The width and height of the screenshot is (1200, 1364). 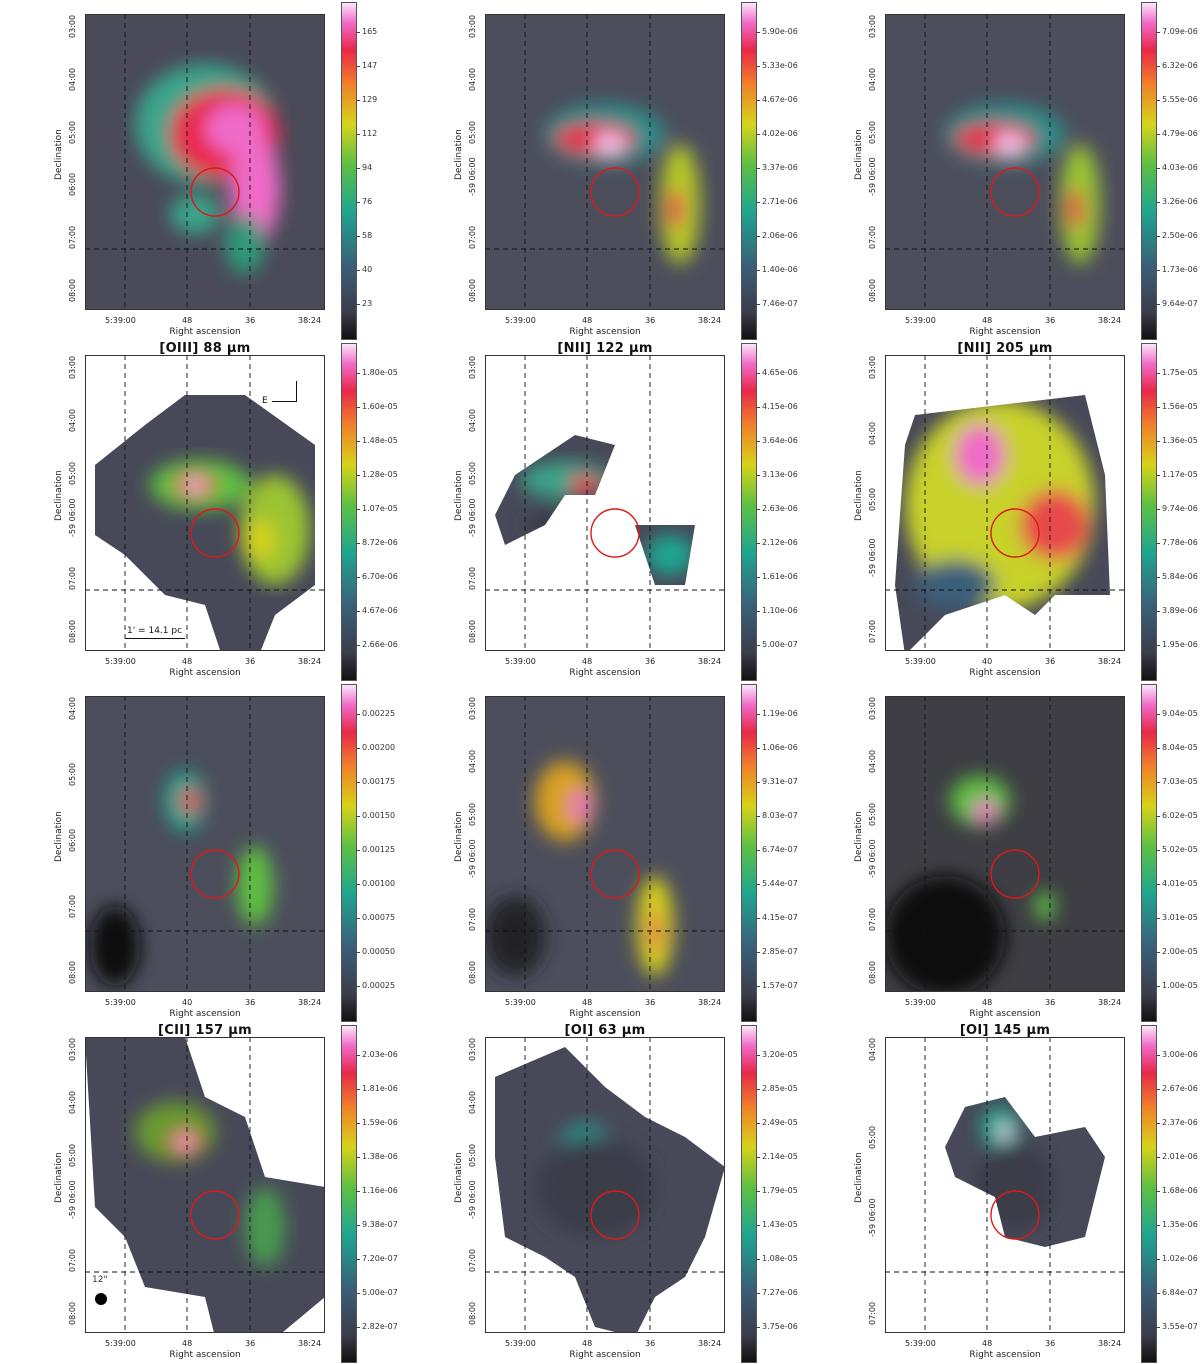 I want to click on colorbar-tick-label: 1.57e-07, so click(x=780, y=985).